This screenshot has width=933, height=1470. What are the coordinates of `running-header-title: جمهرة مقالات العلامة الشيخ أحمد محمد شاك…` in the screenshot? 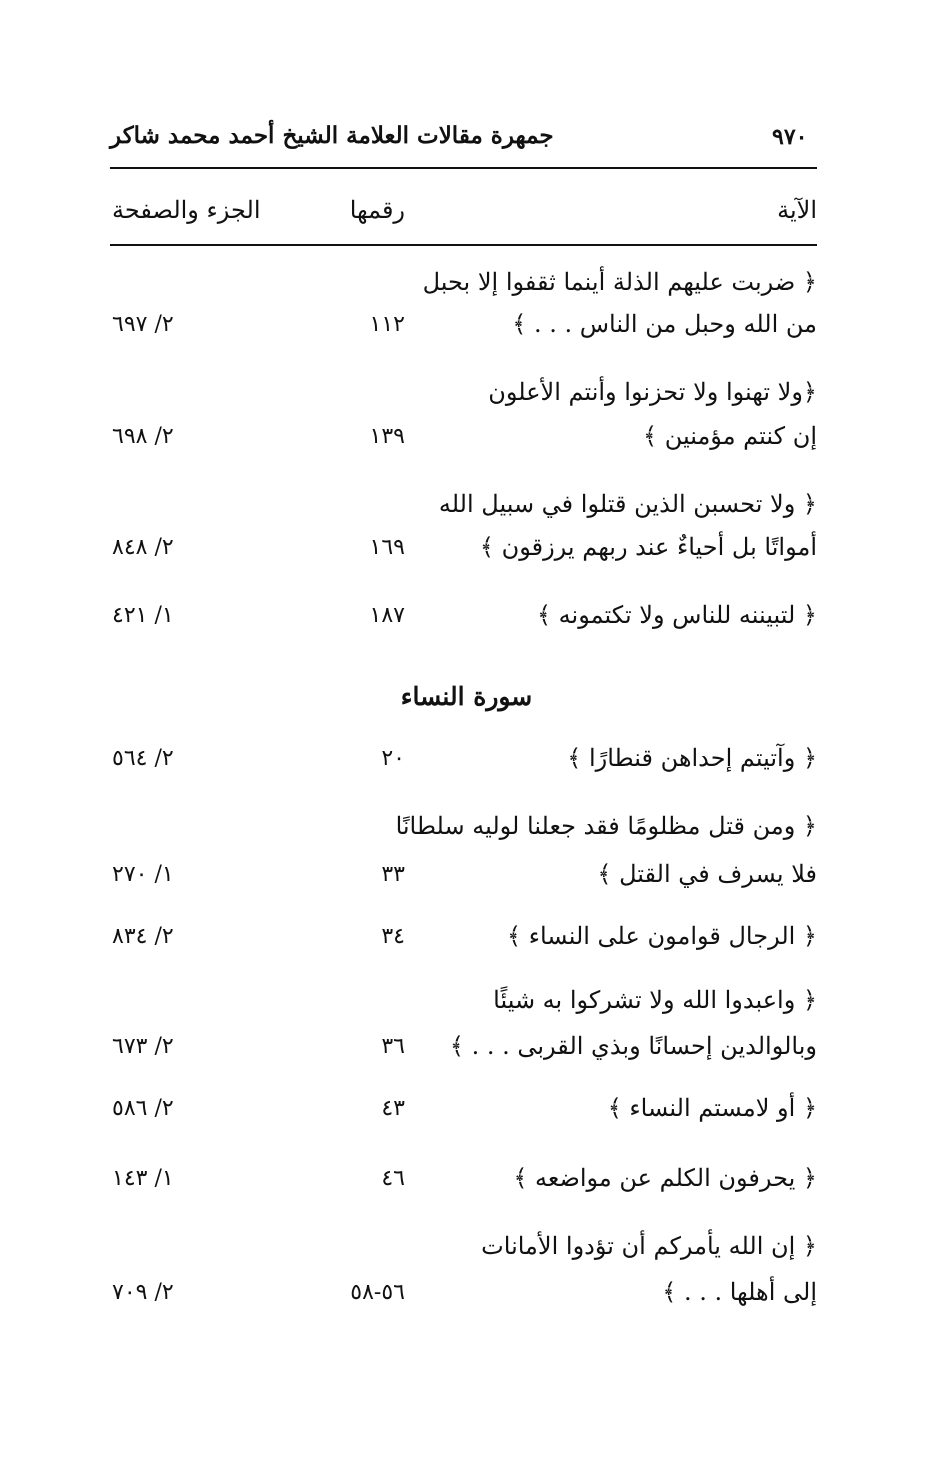 It's located at (332, 135).